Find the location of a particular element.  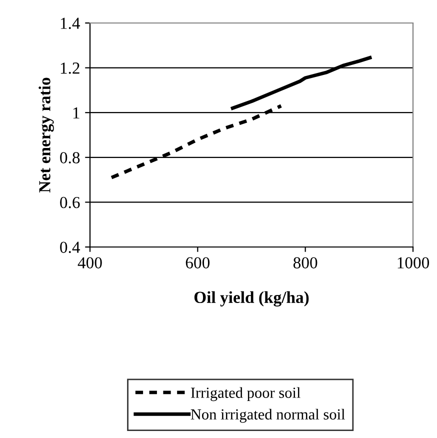

legend-label: Non irrigated normal soil is located at coordinates (267, 415).